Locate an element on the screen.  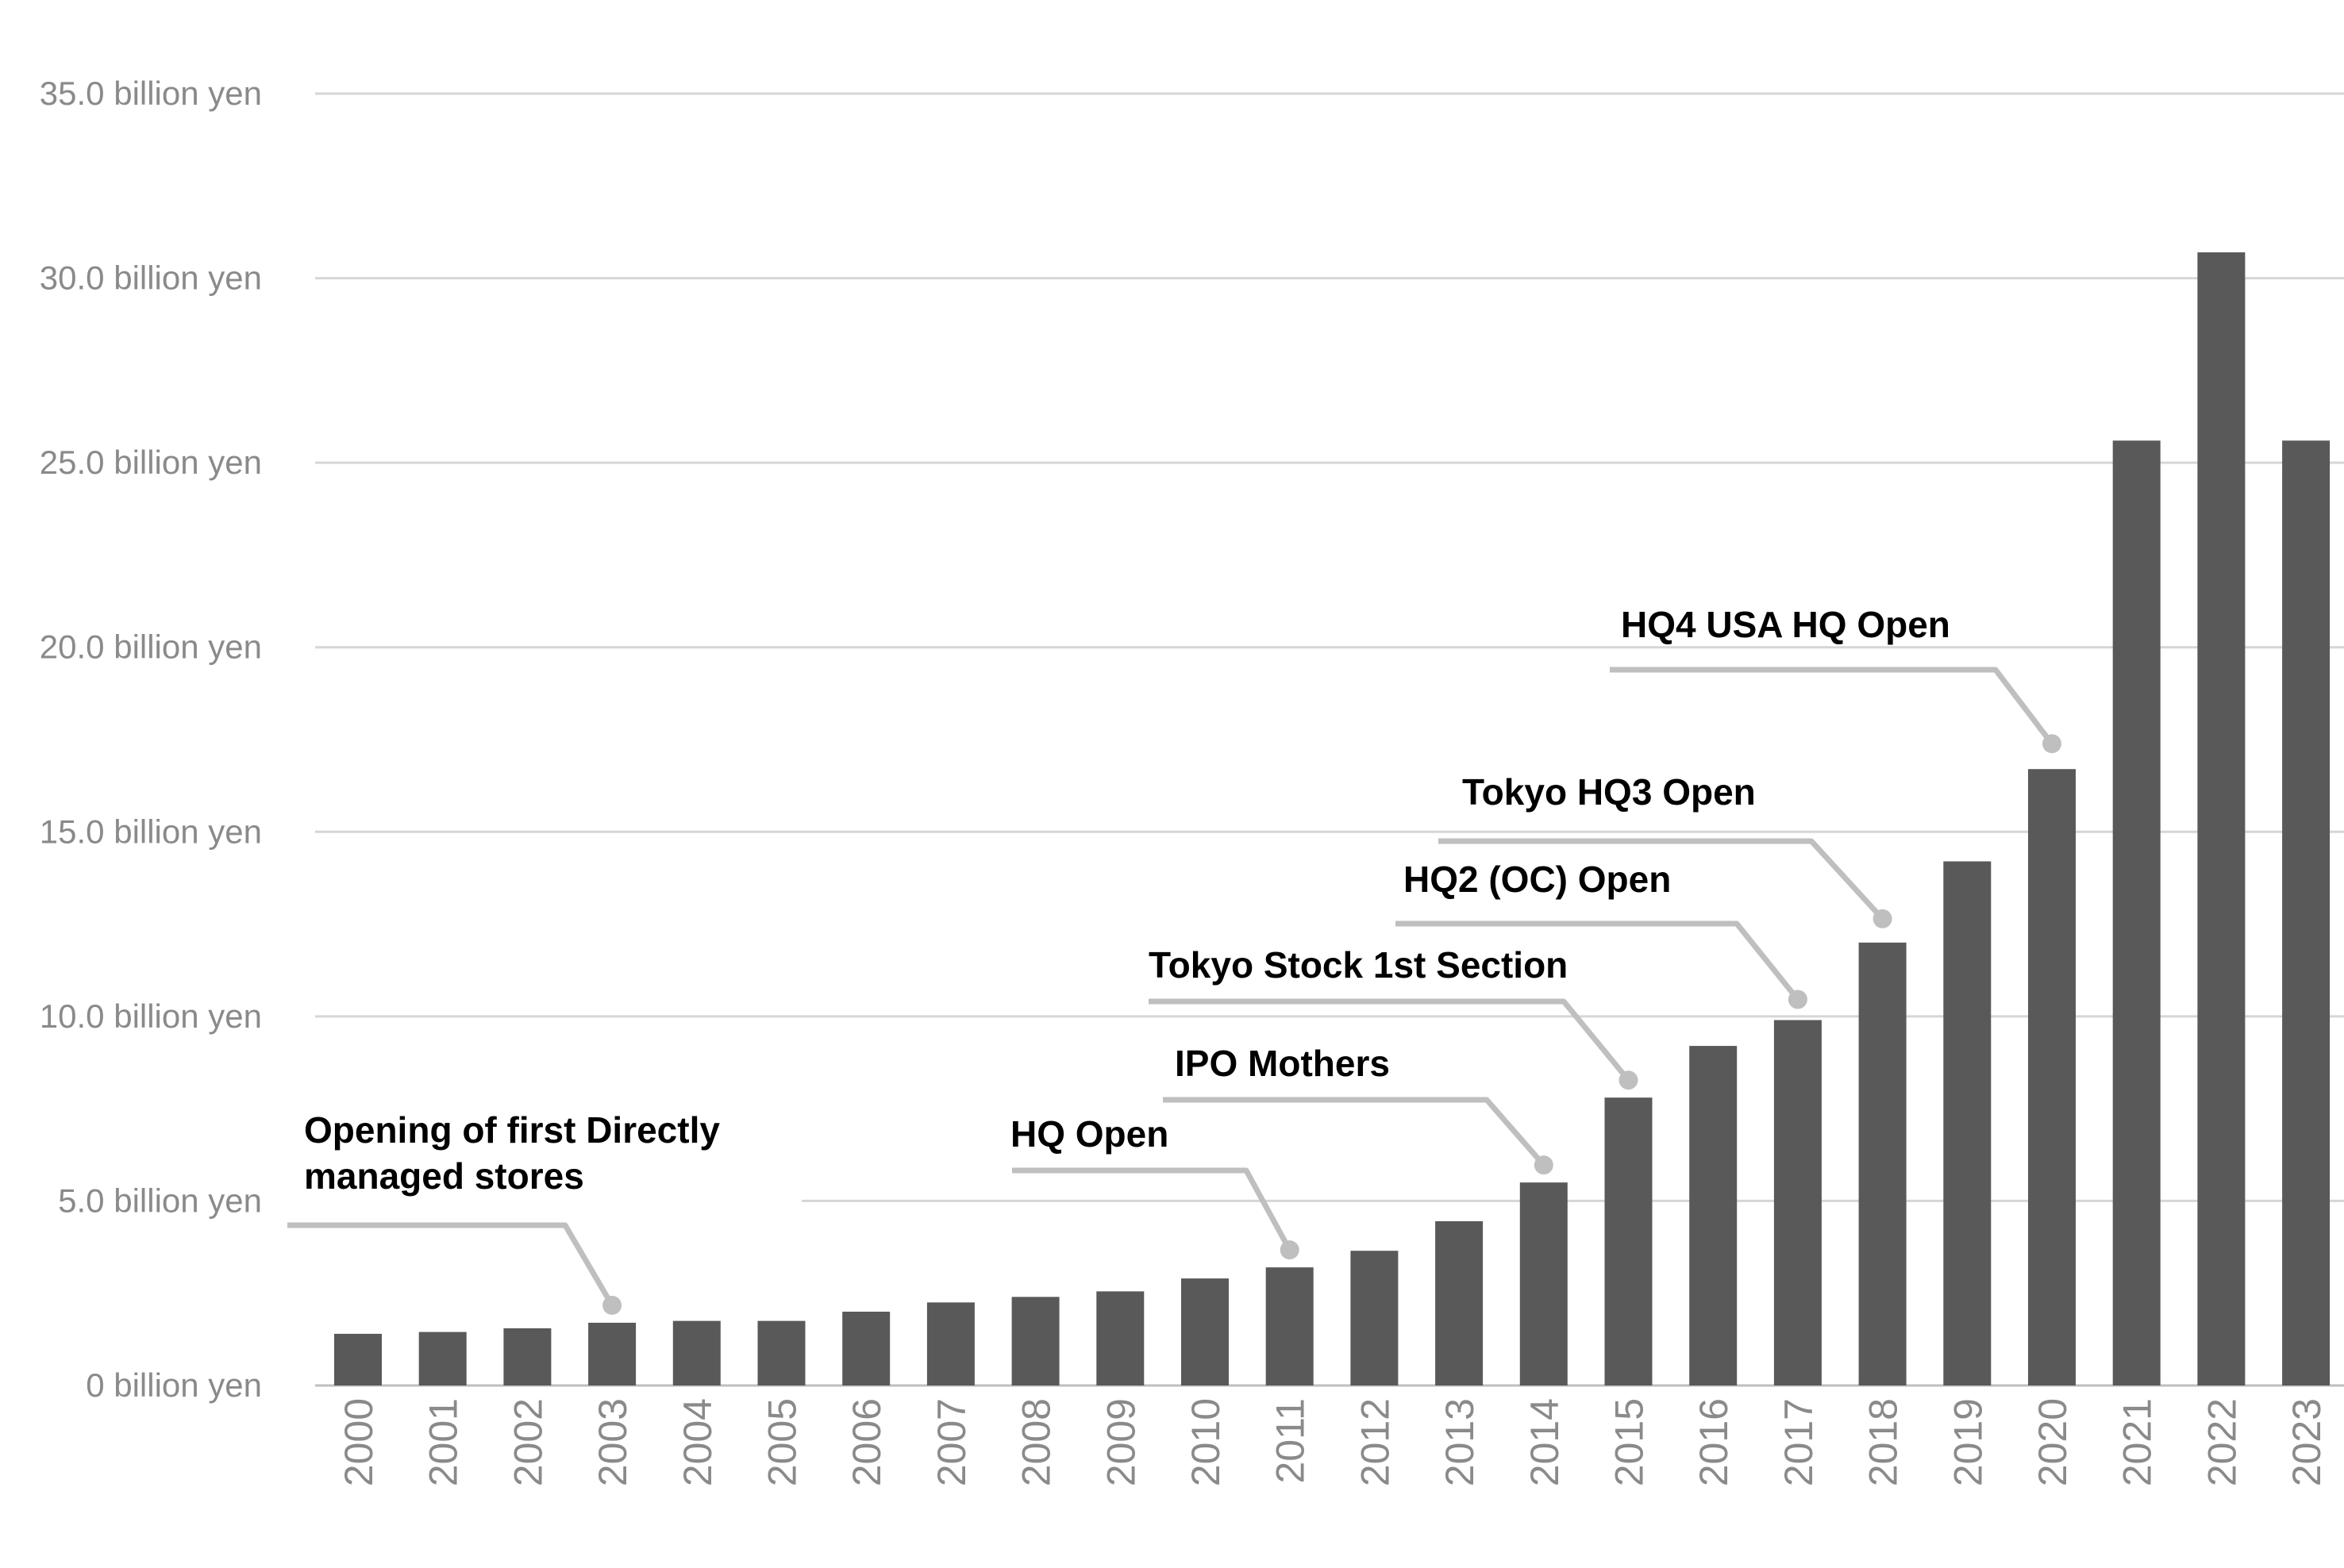
annotation-label: Tokyo HQ3 Open is located at coordinates (1609, 792).